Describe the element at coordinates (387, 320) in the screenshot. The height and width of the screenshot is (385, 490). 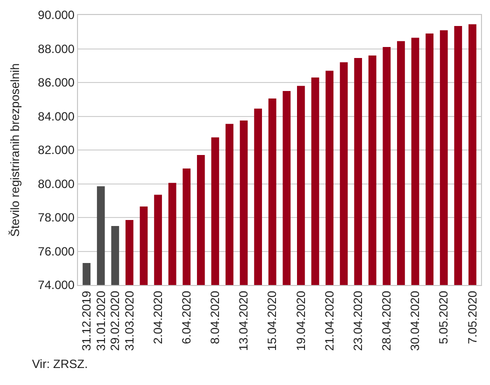
I see `x-tick-label: 28.04.2020` at that location.